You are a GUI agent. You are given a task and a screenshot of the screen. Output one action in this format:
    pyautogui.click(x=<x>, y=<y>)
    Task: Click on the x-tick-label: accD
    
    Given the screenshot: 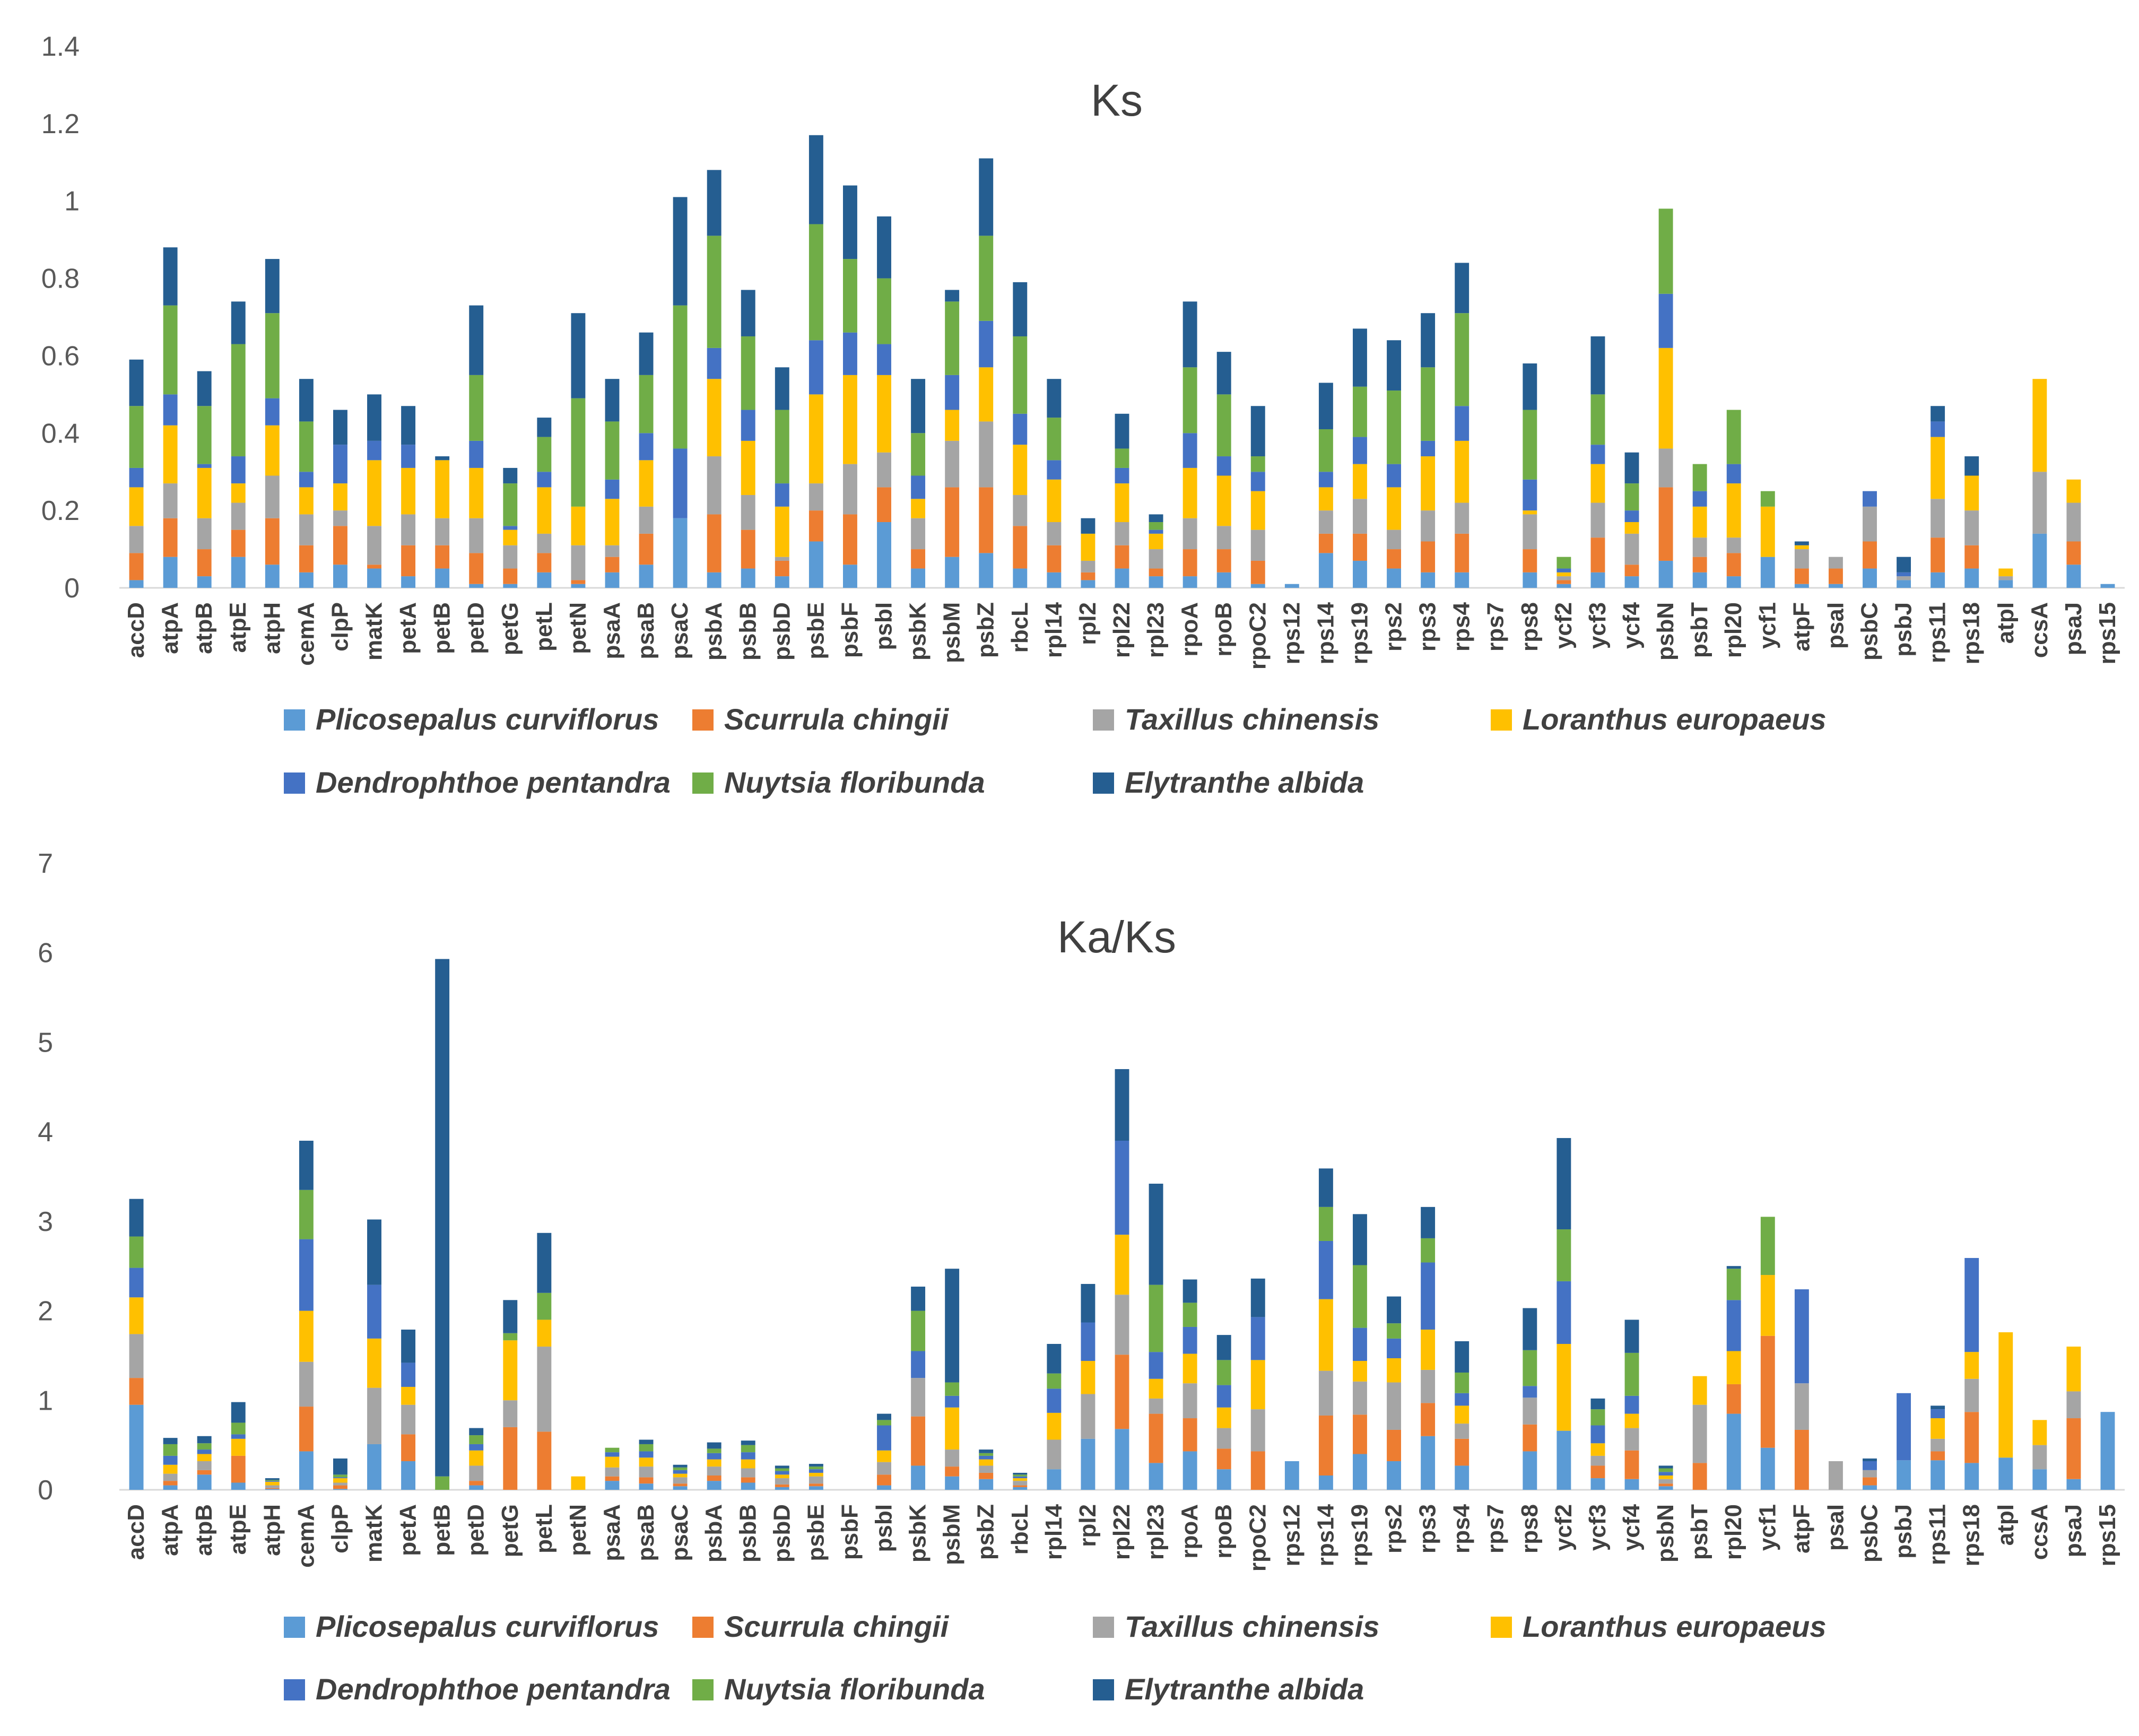 What is the action you would take?
    pyautogui.click(x=136, y=630)
    